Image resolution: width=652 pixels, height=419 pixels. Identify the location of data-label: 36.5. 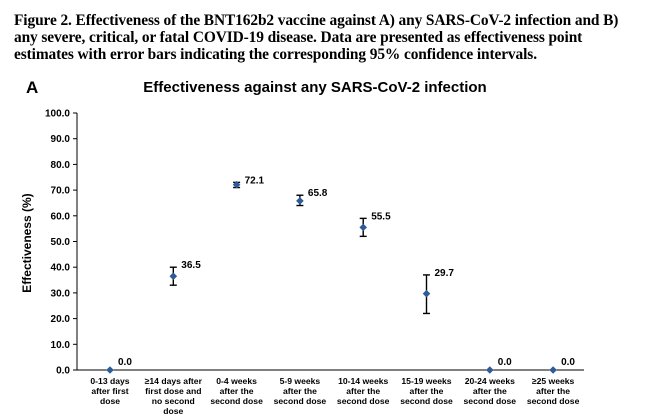
(191, 265).